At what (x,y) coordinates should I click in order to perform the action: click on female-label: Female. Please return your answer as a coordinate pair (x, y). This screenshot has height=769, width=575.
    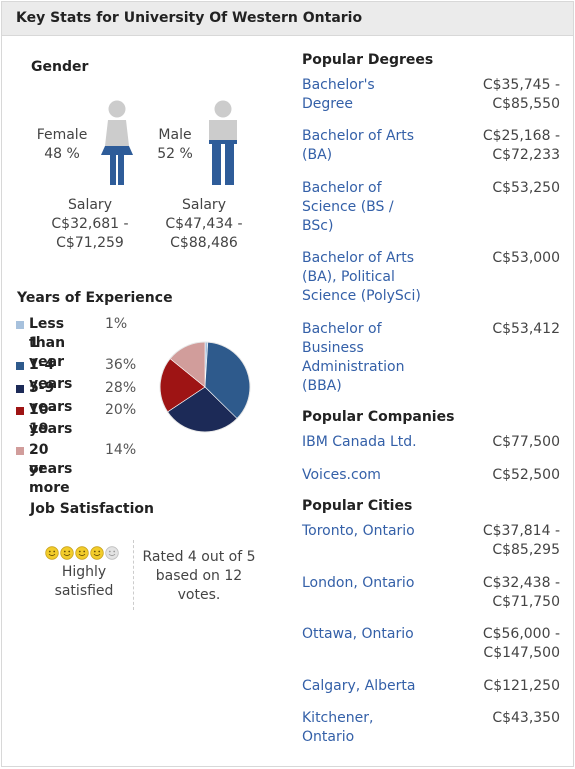
    Looking at the image, I should click on (62, 135).